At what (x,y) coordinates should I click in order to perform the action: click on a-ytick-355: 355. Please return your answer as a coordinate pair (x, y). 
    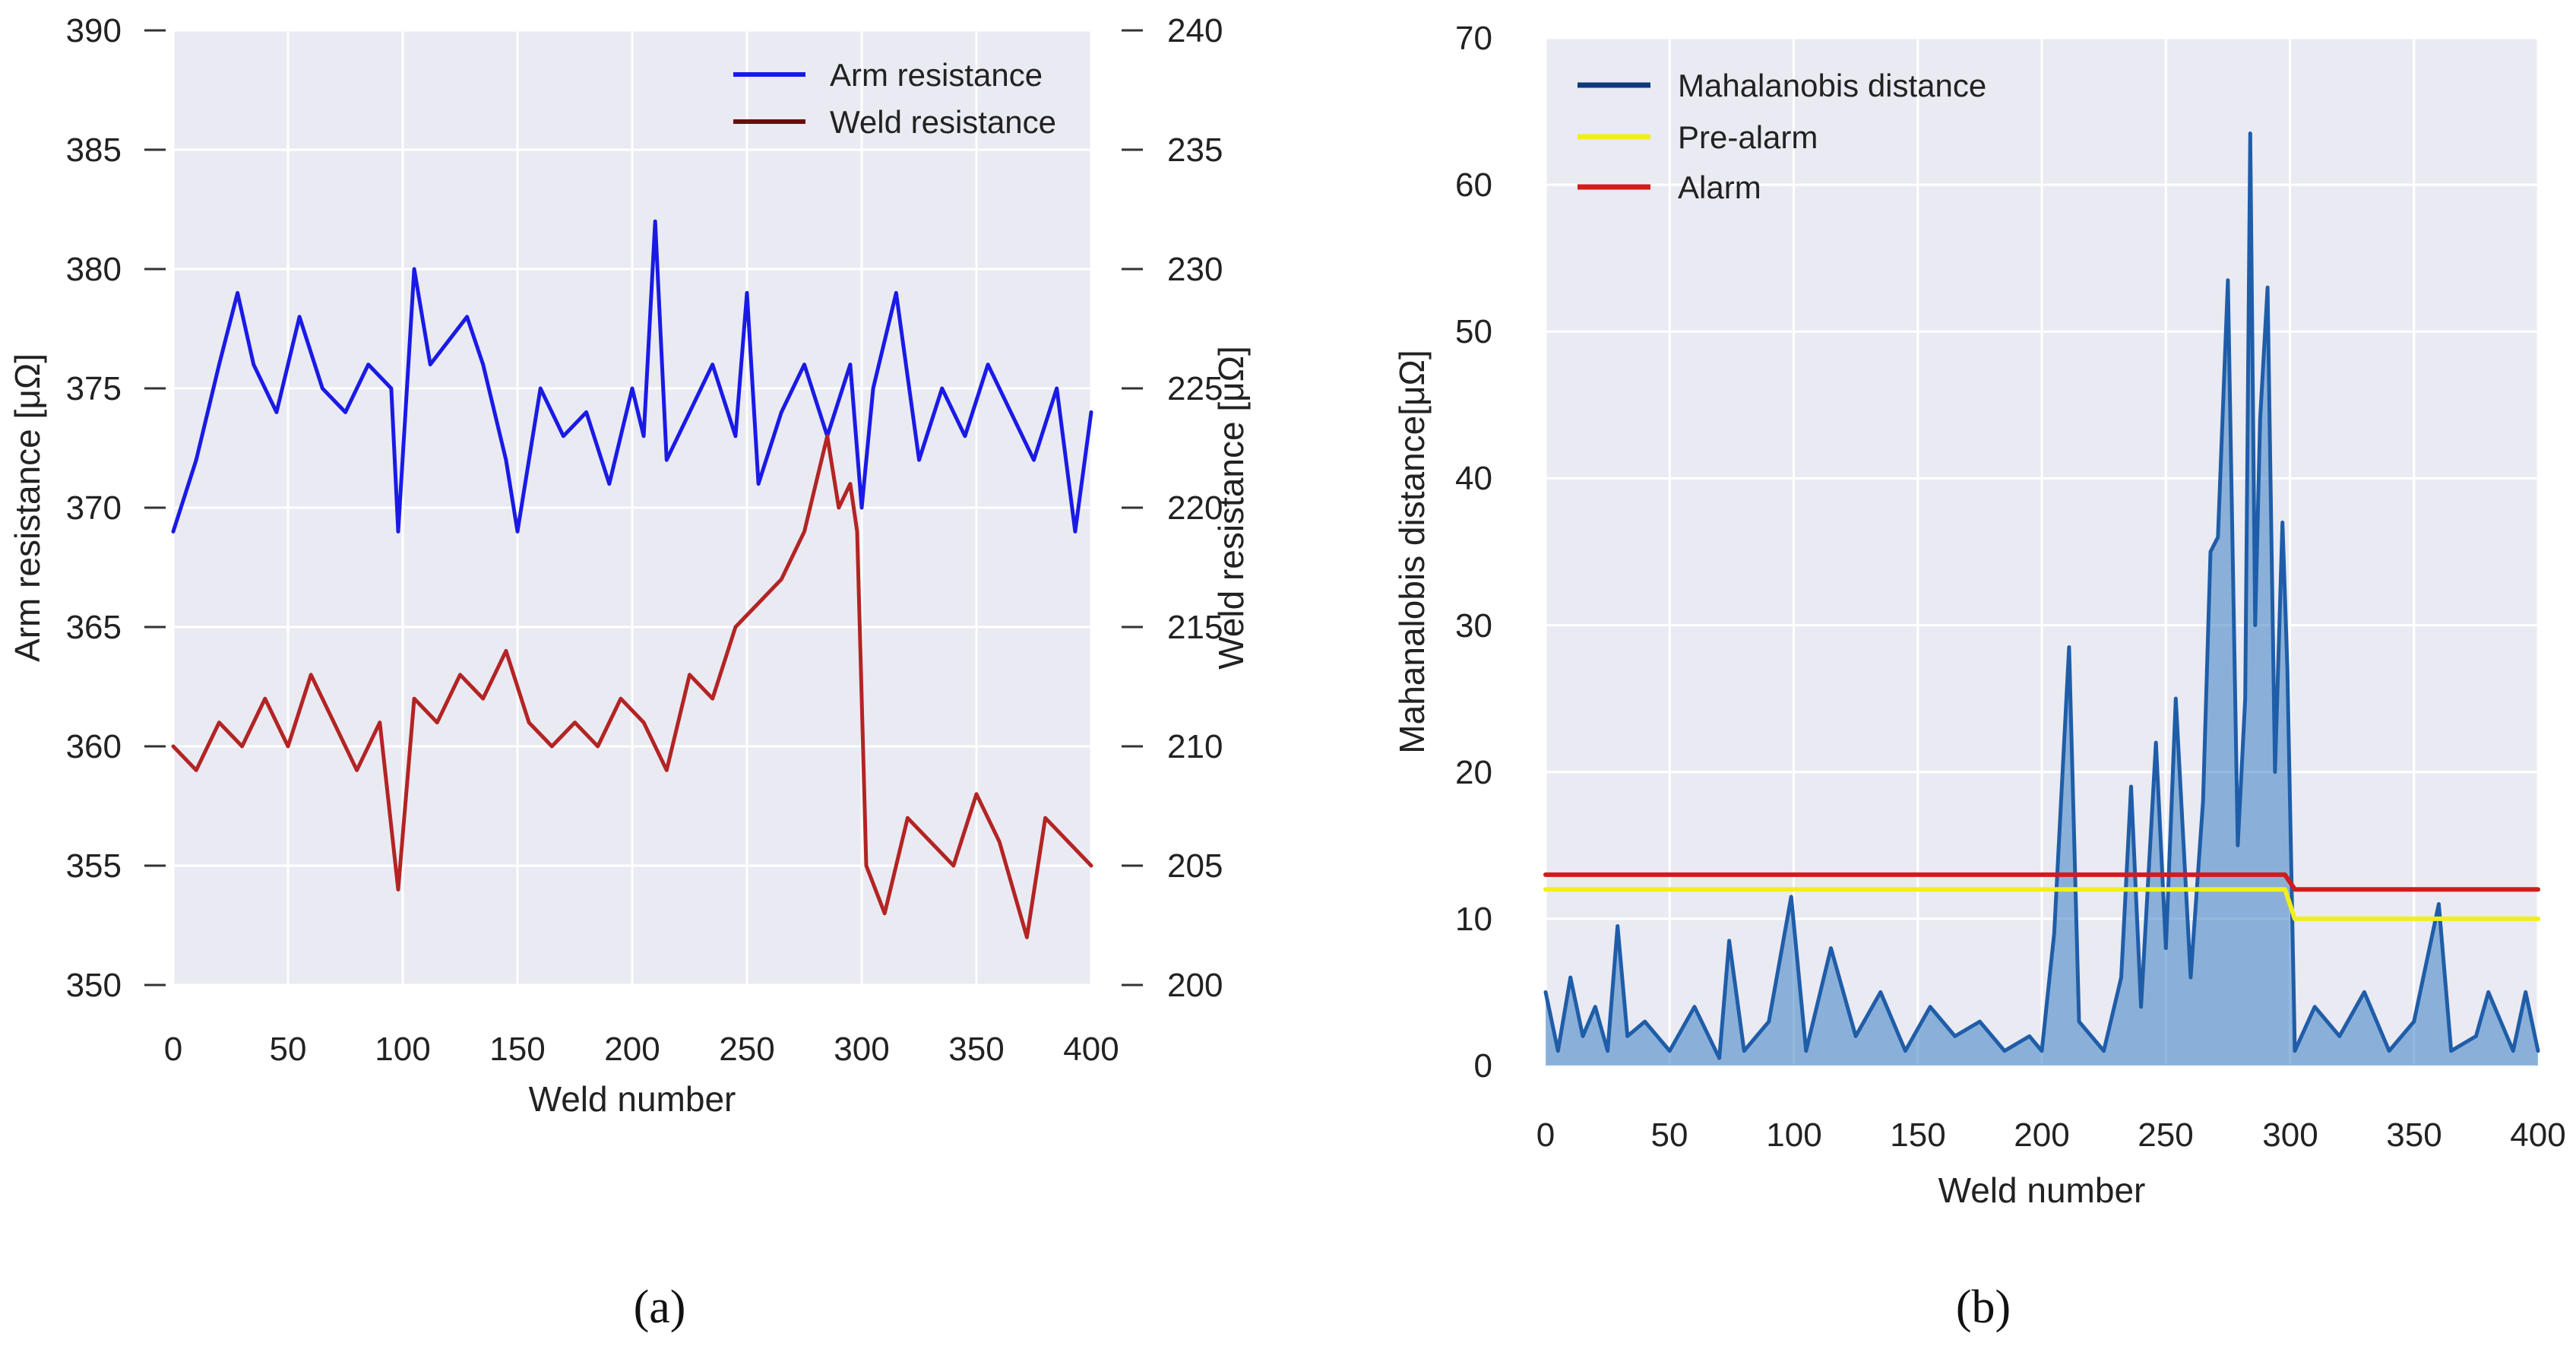
    Looking at the image, I should click on (94, 866).